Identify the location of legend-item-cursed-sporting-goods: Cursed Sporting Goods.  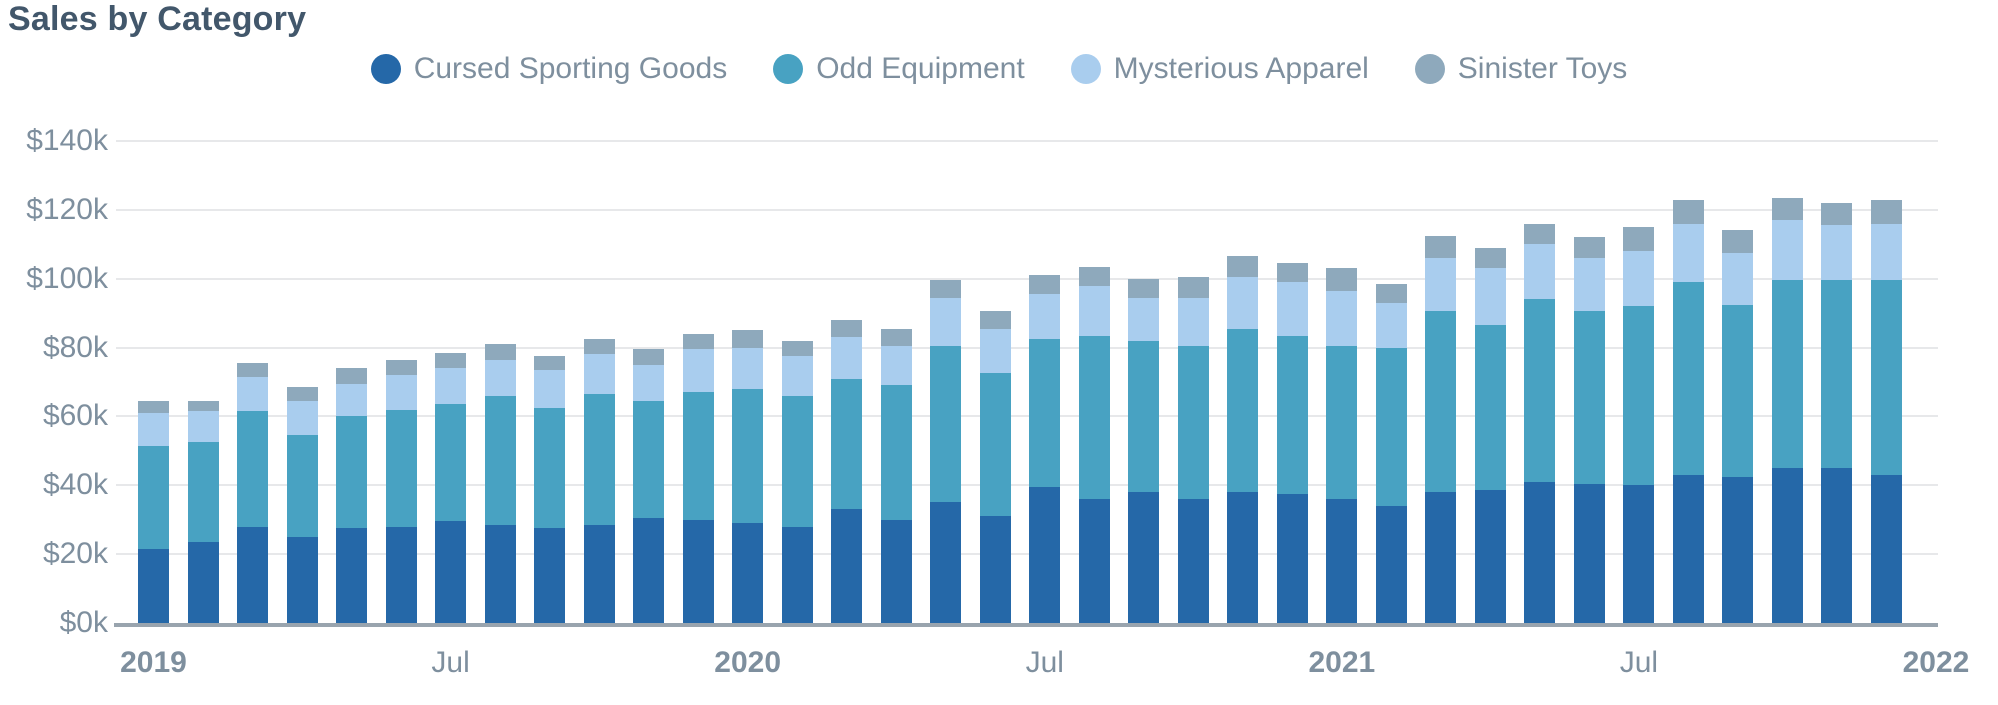
(548, 69).